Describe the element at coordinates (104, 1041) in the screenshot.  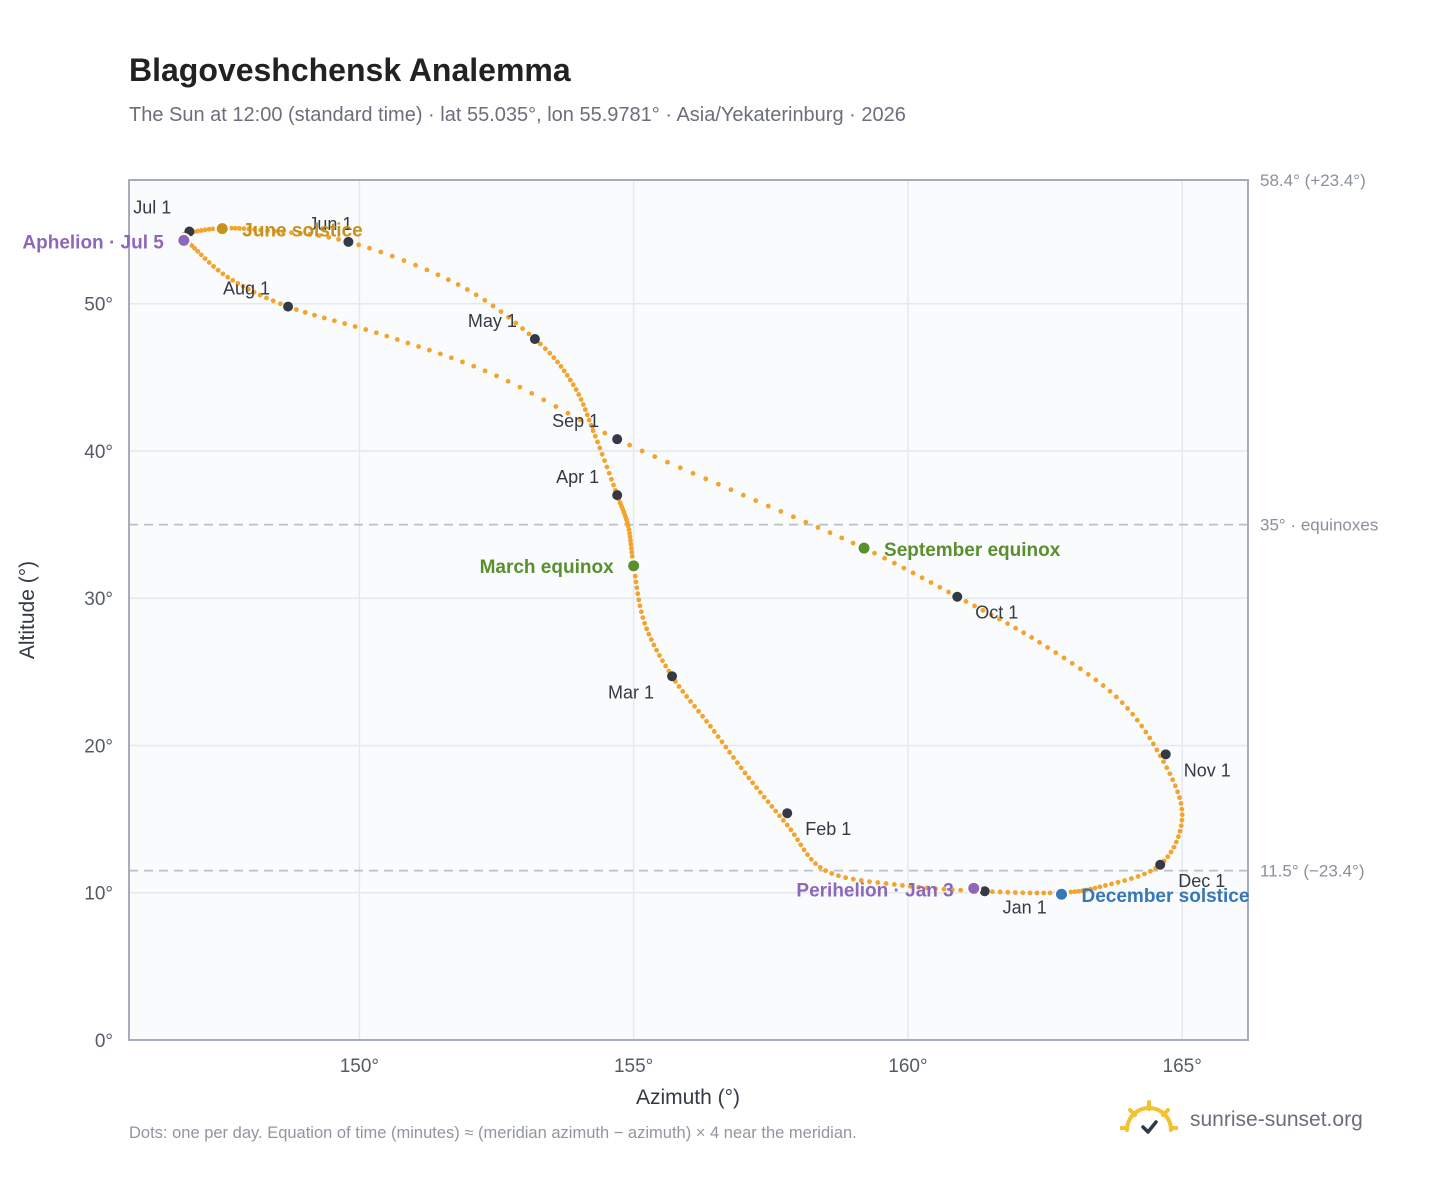
I see `y-tick-label: 0°` at that location.